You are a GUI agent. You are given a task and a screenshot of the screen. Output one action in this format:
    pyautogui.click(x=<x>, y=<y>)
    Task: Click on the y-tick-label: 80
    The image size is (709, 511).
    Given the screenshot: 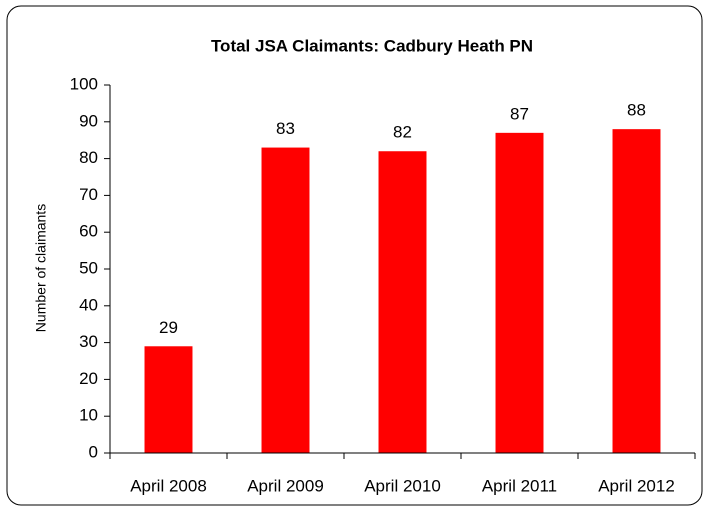 What is the action you would take?
    pyautogui.click(x=88, y=157)
    